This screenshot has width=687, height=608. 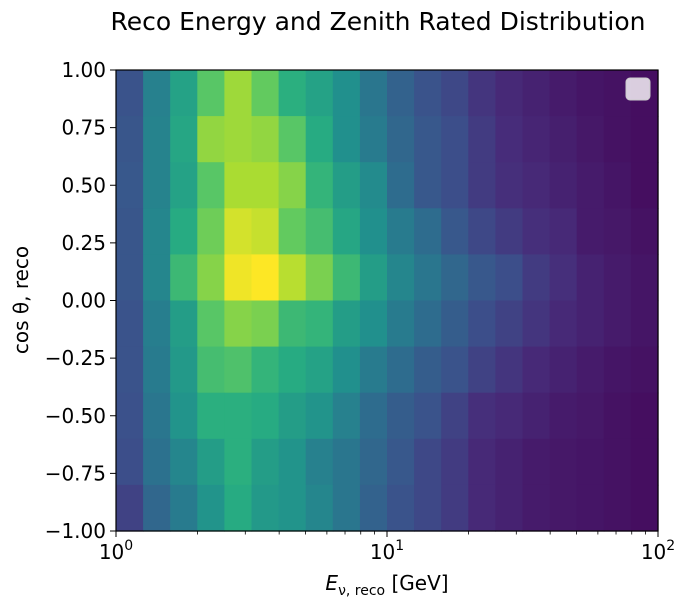 I want to click on legend-box, so click(x=638, y=89).